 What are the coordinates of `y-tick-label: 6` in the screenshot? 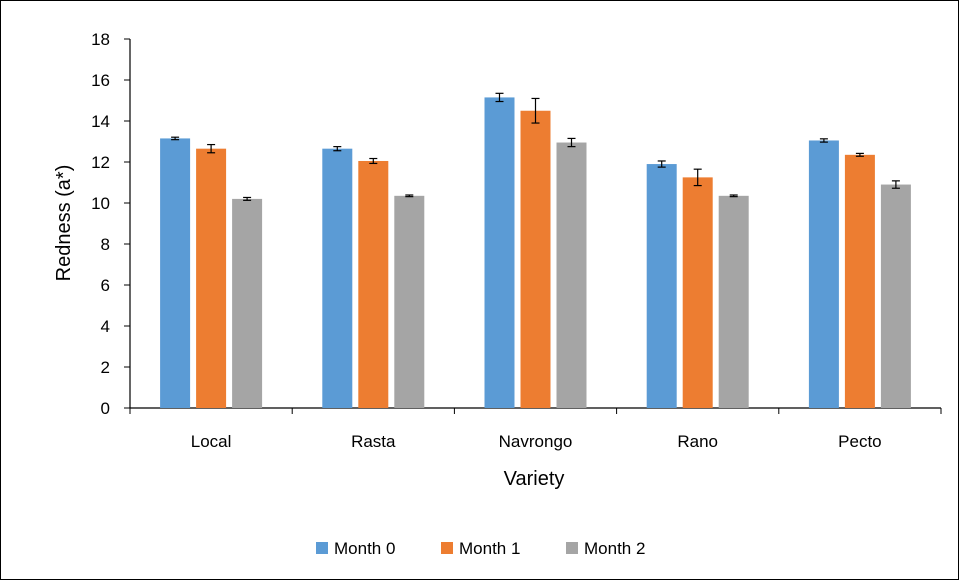 It's located at (105, 285).